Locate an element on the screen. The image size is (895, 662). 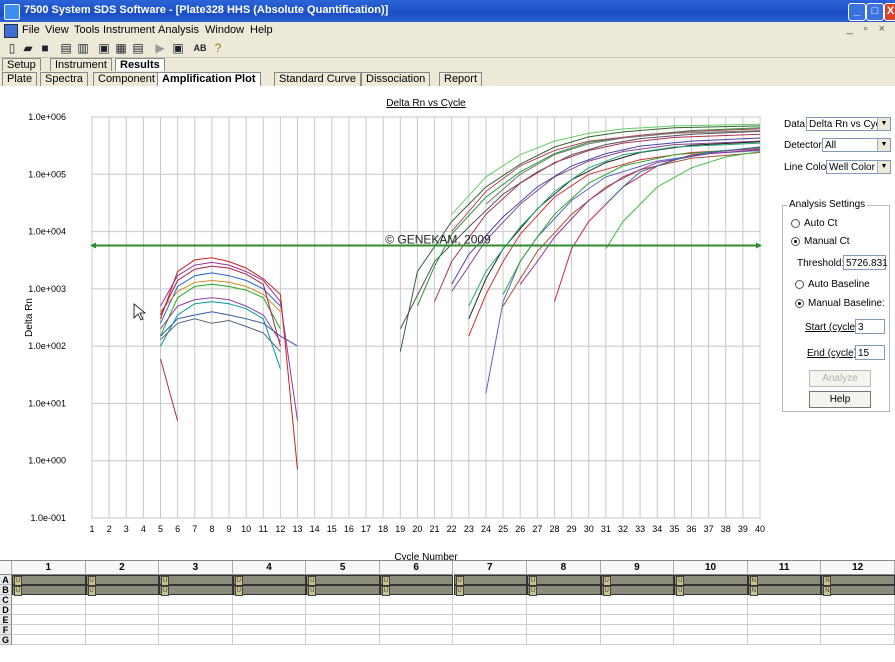
tab-amplification-plot: Amplification Plot is located at coordinates (209, 79).